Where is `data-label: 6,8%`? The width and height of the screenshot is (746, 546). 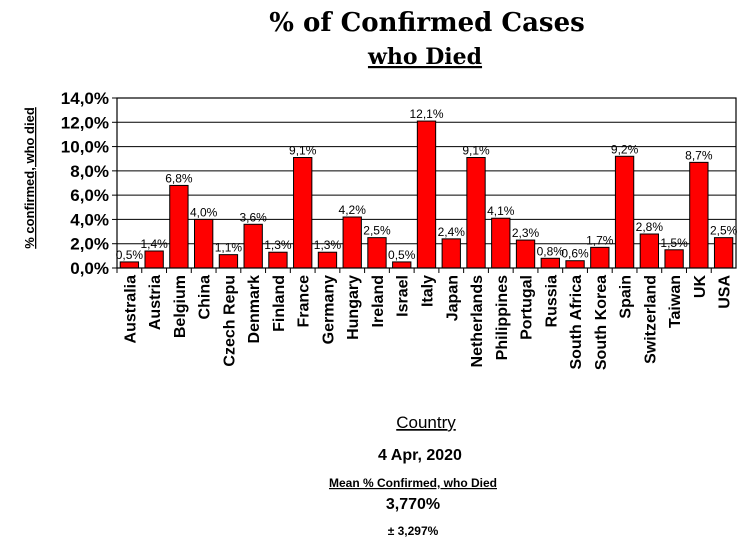
data-label: 6,8% is located at coordinates (179, 178).